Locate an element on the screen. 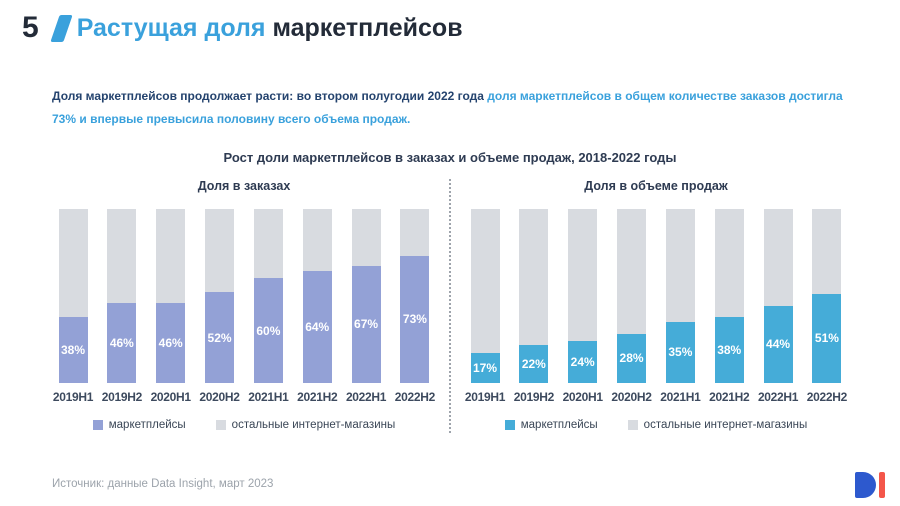  bar-value-label: 35% is located at coordinates (680, 352).